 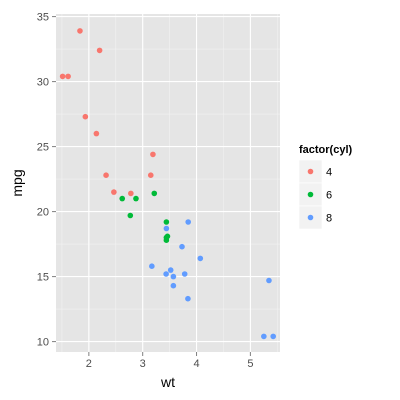 I want to click on legend-title: factor(cyl), so click(x=326, y=150).